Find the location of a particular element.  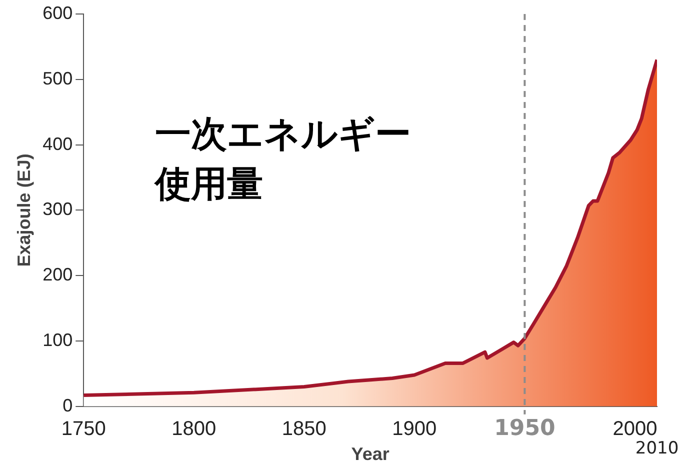

ref-line-label: 1950 is located at coordinates (525, 429).